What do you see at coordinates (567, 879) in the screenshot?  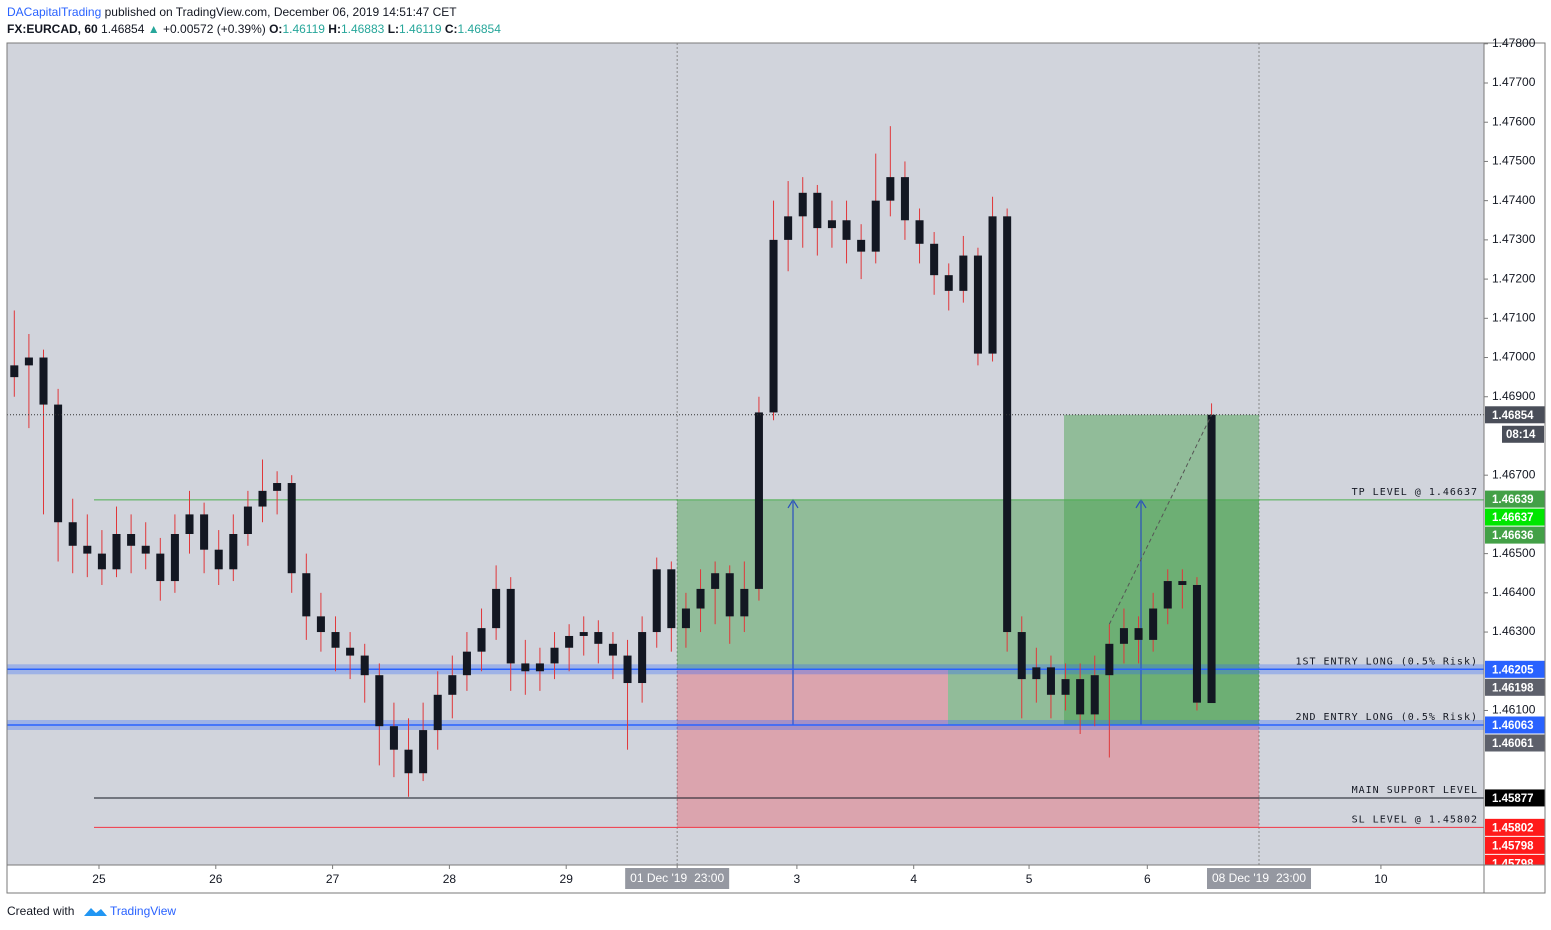 I see `x-tick-label: 29` at bounding box center [567, 879].